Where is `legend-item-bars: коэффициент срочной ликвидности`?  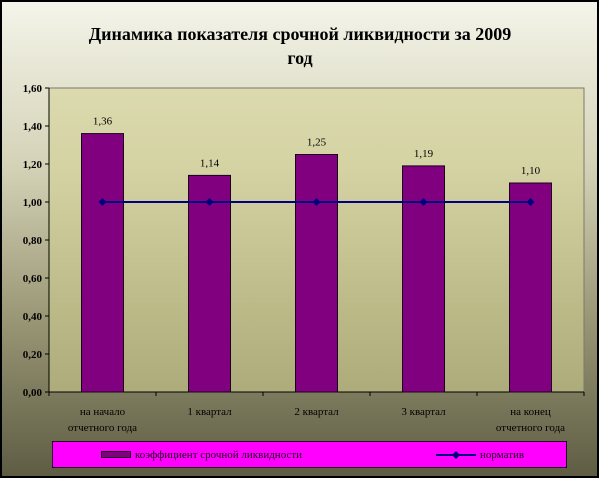
legend-item-bars: коэффициент срочной ликвидности is located at coordinates (201, 454).